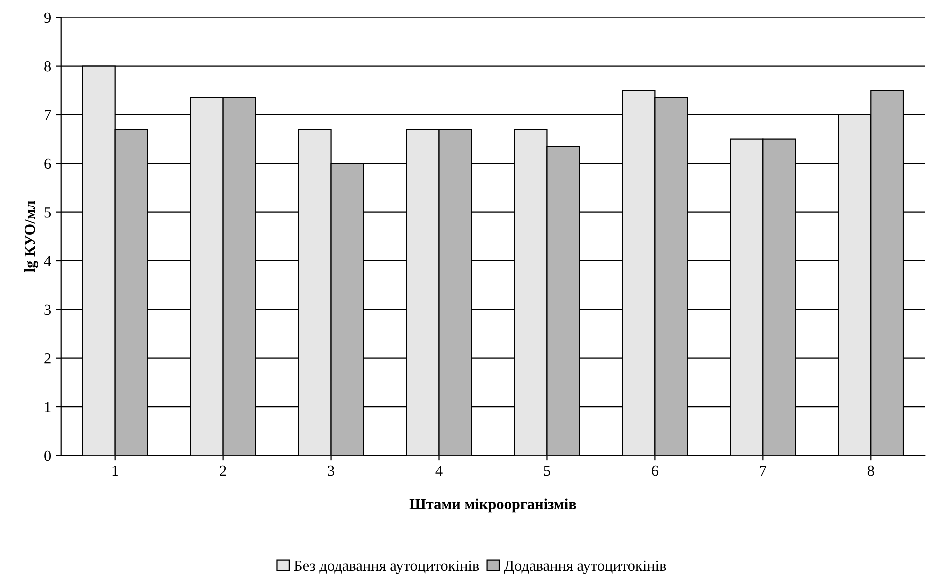  I want to click on x-tick-label: 2, so click(223, 471).